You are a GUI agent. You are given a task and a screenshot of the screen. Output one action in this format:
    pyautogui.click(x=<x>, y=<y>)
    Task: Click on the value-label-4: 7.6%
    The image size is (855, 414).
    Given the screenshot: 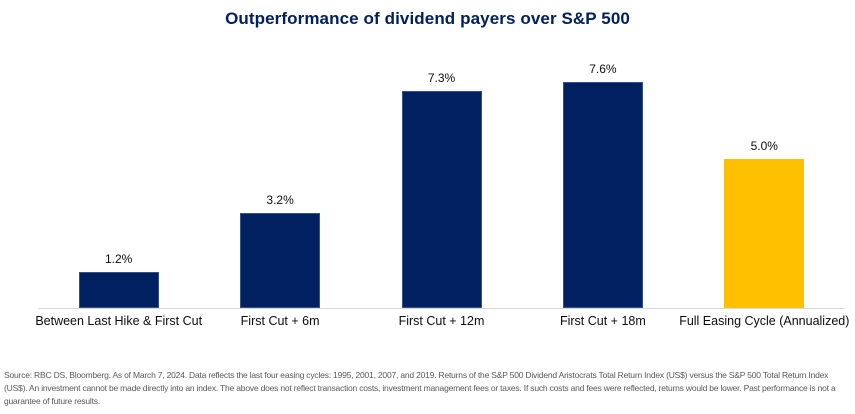 What is the action you would take?
    pyautogui.click(x=603, y=69)
    